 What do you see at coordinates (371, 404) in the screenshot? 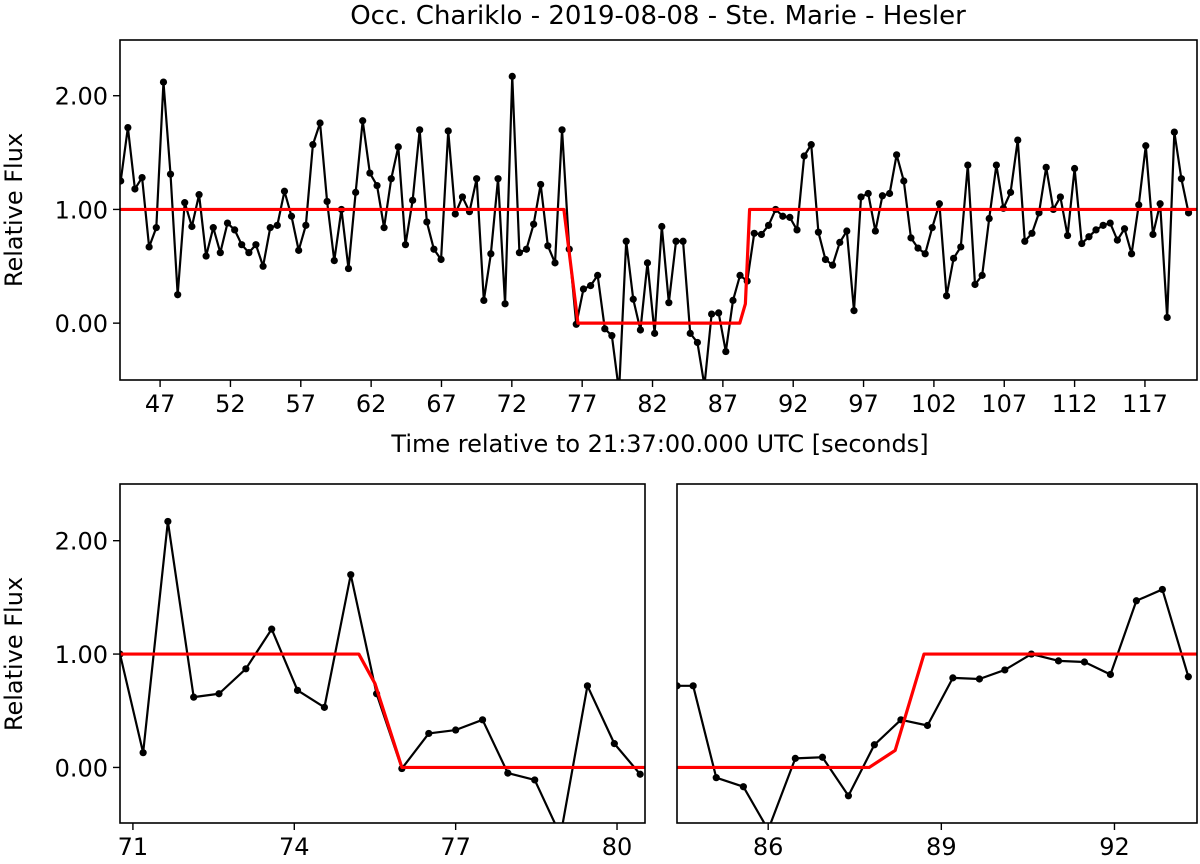
I see `x-tick-label: 62` at bounding box center [371, 404].